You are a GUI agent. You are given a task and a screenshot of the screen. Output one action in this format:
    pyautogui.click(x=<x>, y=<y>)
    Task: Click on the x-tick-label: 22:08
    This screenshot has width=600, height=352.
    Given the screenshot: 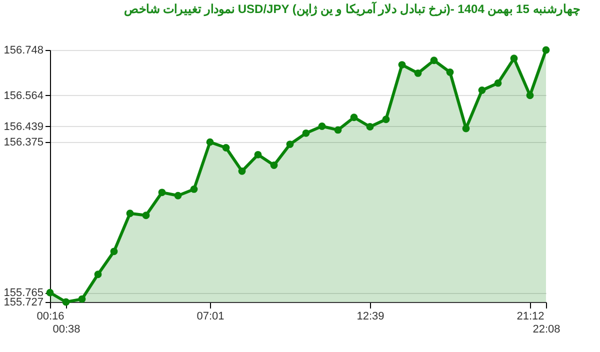 What is the action you would take?
    pyautogui.click(x=546, y=330)
    